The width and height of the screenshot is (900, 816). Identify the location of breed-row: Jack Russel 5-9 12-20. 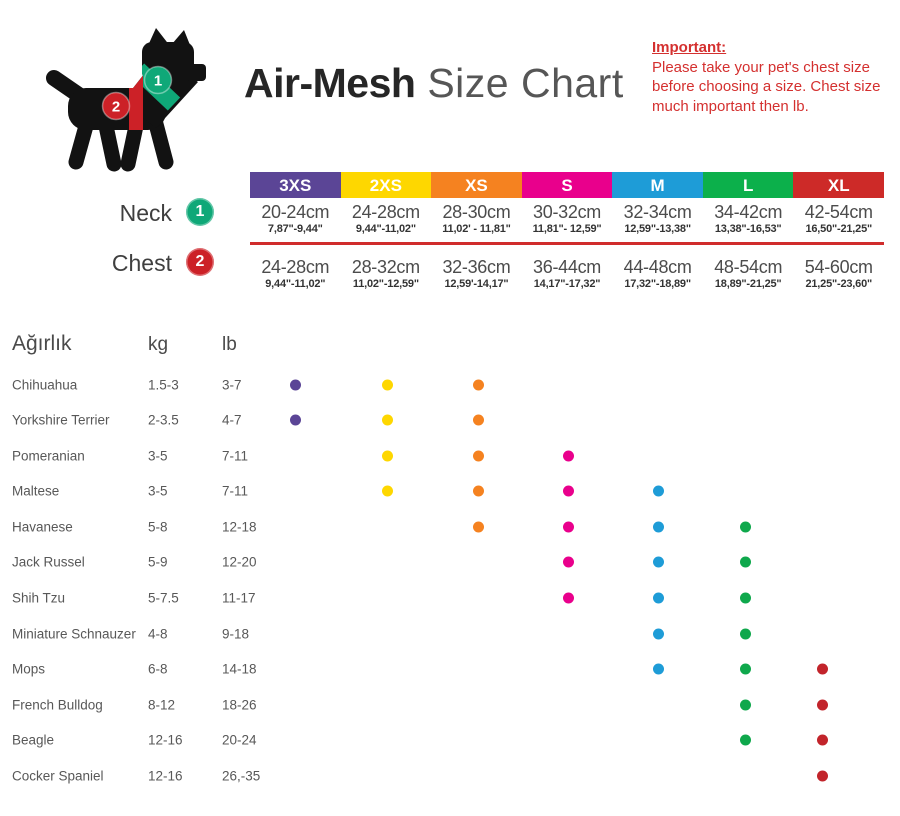
(450, 562).